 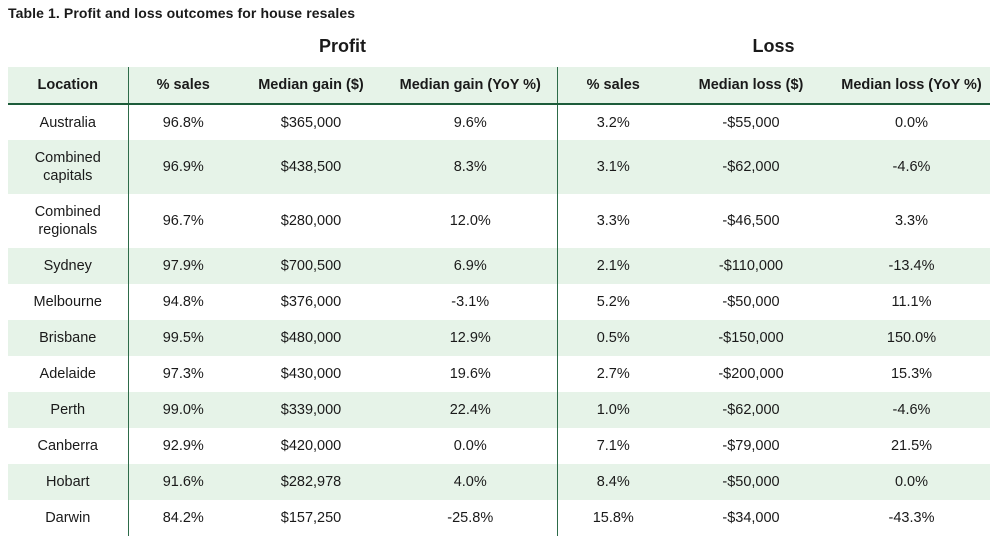 What do you see at coordinates (311, 374) in the screenshot?
I see `median-gain-cell: $430,000` at bounding box center [311, 374].